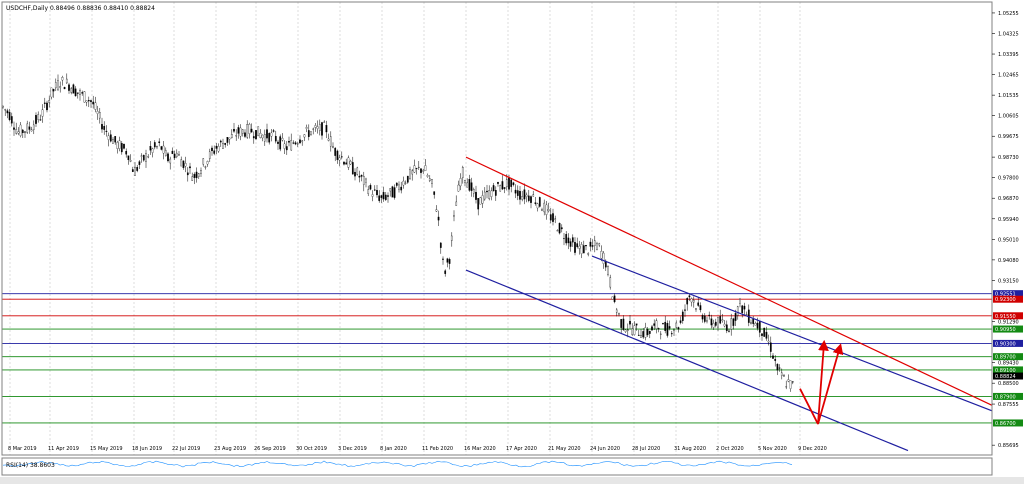  What do you see at coordinates (1008, 199) in the screenshot?
I see `y-tick-label: 0.96870` at bounding box center [1008, 199].